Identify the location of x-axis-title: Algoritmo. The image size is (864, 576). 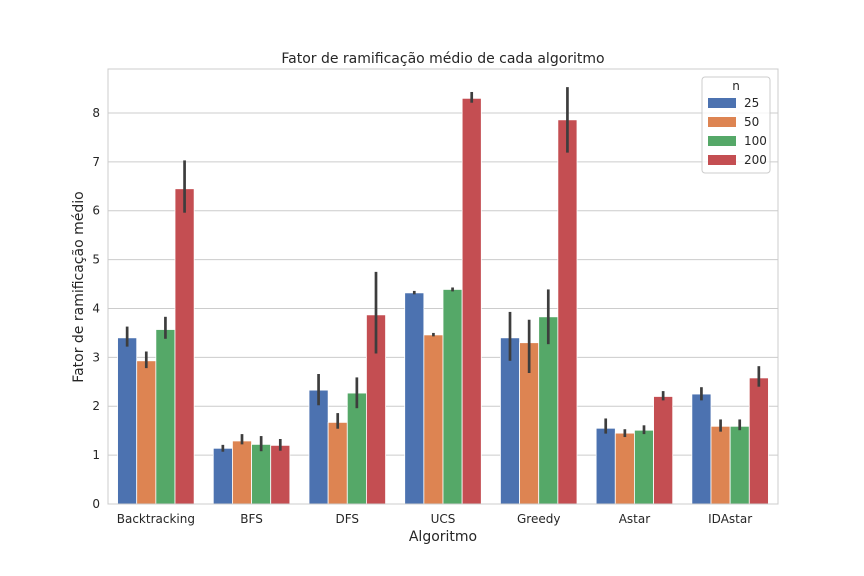
(443, 537).